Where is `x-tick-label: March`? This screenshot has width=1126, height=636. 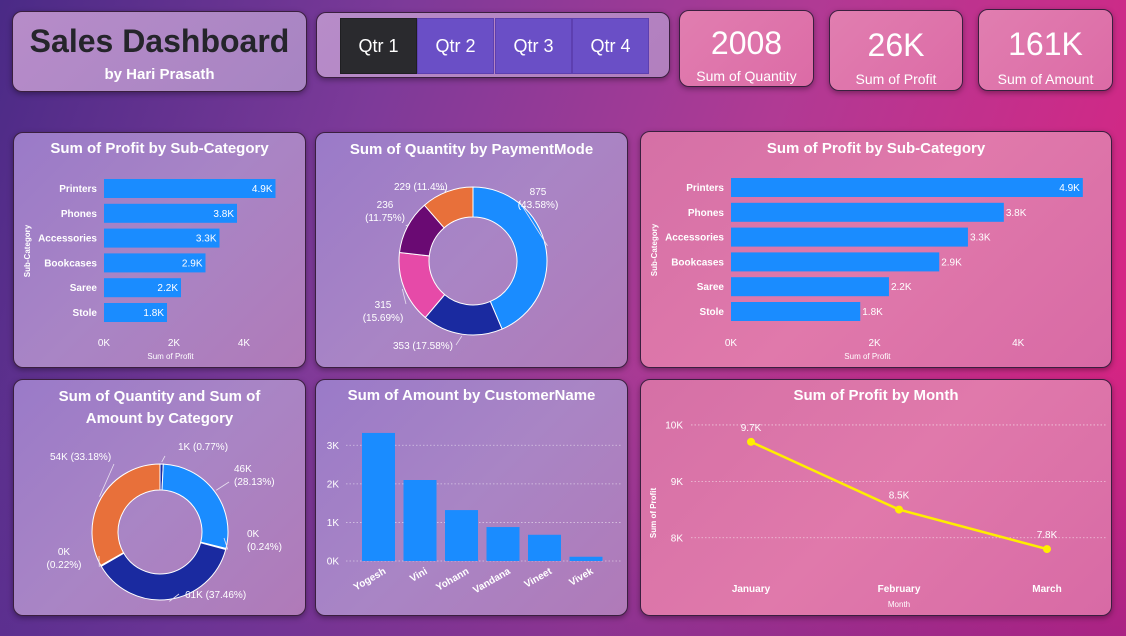
x-tick-label: March is located at coordinates (1046, 589).